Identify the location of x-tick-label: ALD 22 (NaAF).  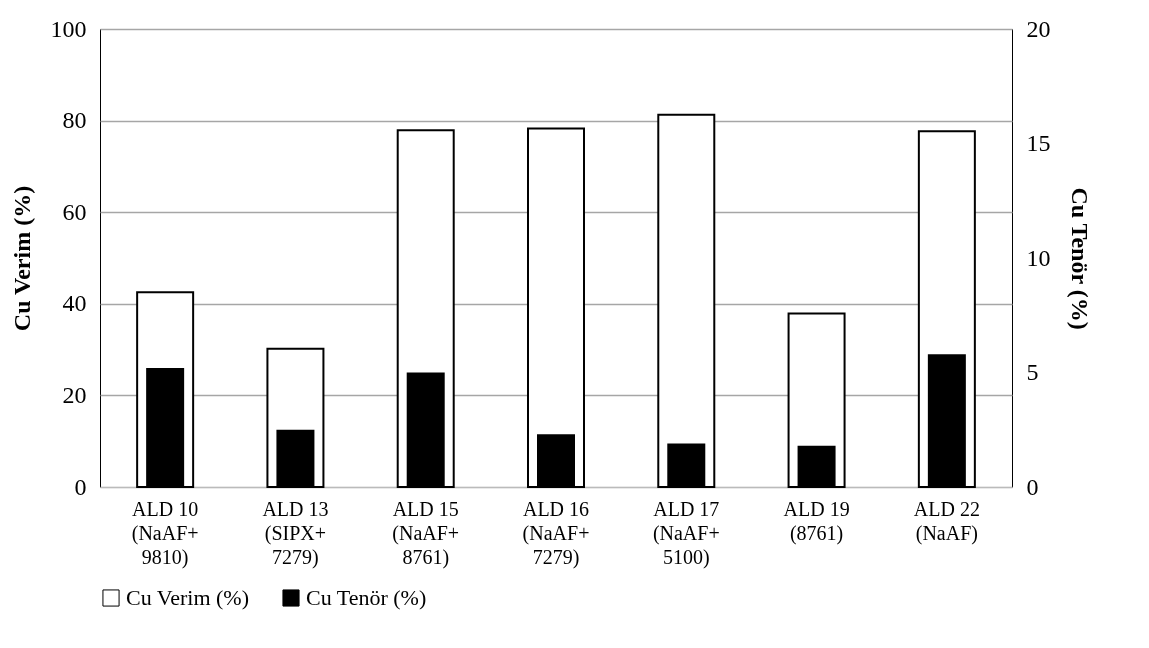
(946, 521).